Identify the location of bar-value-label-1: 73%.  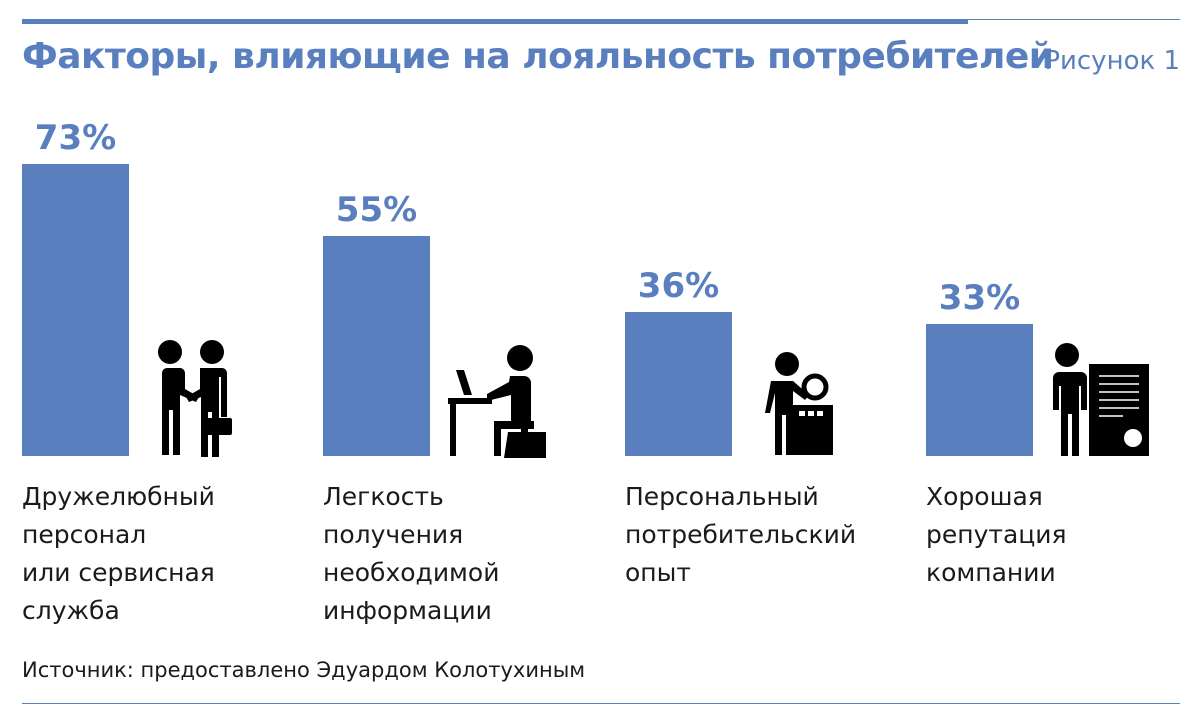
(75, 138).